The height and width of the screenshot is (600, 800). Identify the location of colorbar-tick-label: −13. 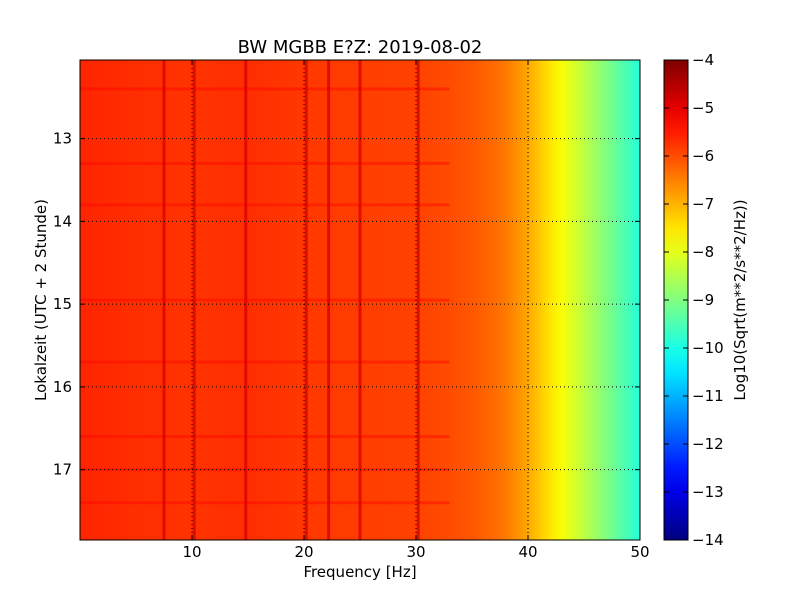
(708, 492).